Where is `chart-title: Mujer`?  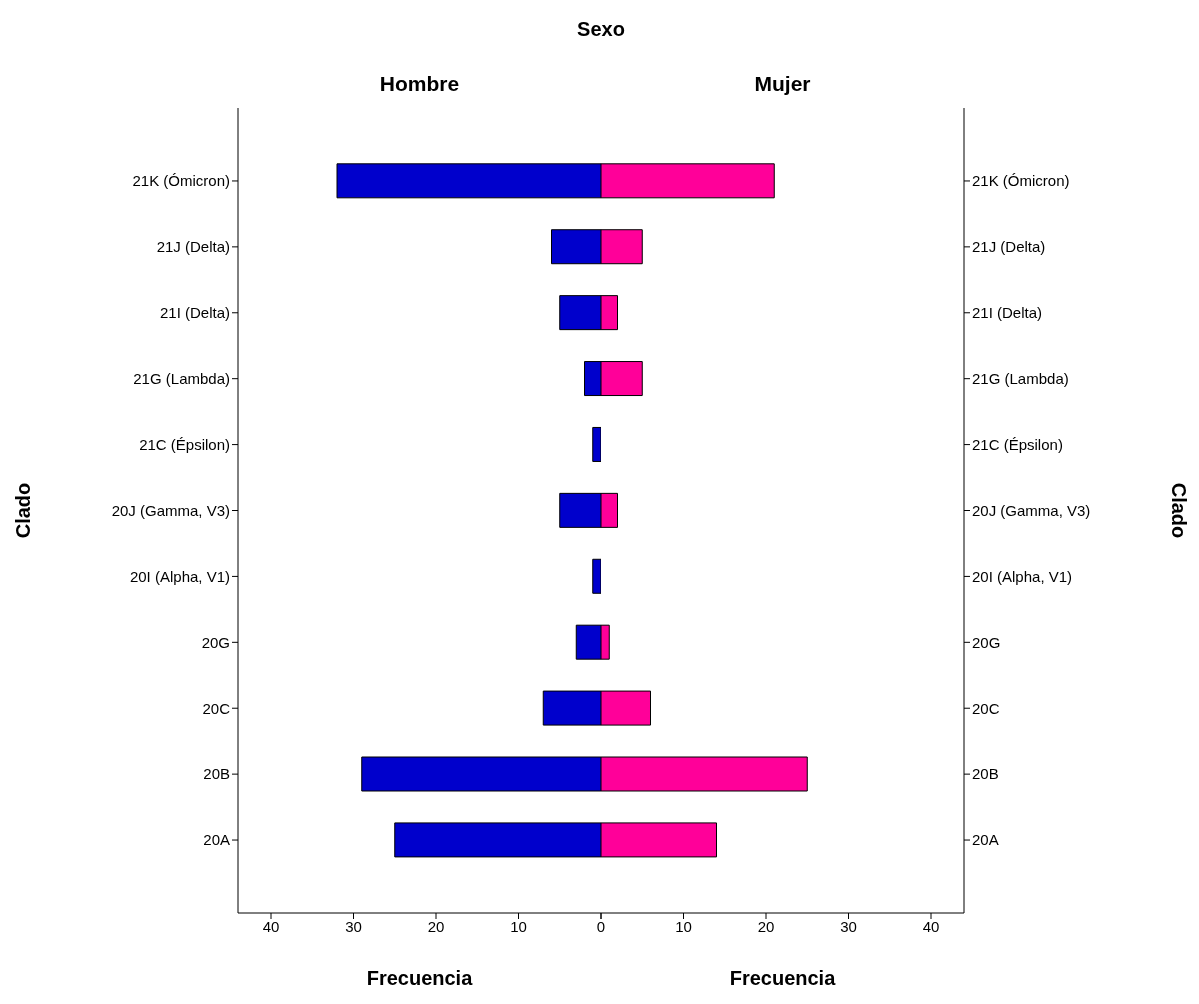 chart-title: Mujer is located at coordinates (782, 84).